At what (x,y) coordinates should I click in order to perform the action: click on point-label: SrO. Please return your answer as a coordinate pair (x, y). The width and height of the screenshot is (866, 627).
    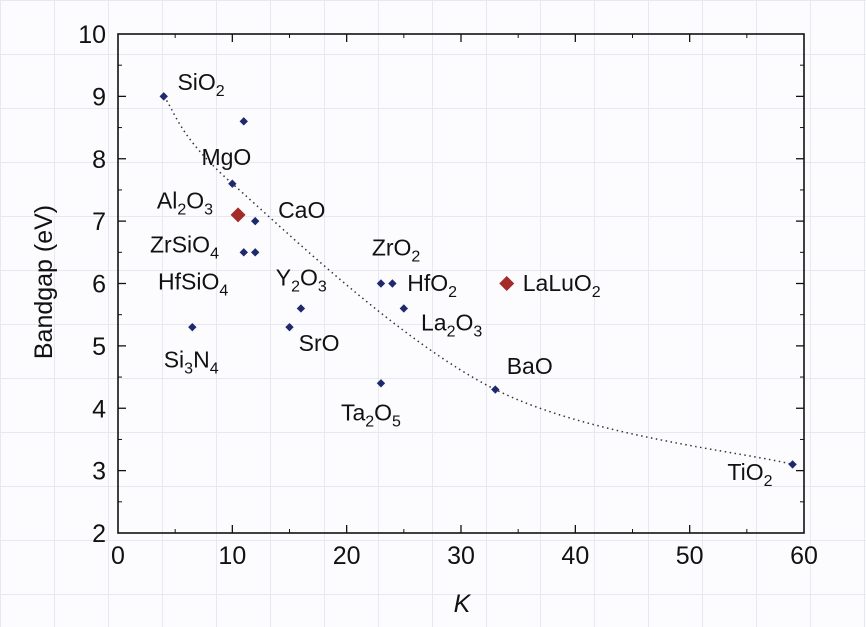
    Looking at the image, I should click on (319, 343).